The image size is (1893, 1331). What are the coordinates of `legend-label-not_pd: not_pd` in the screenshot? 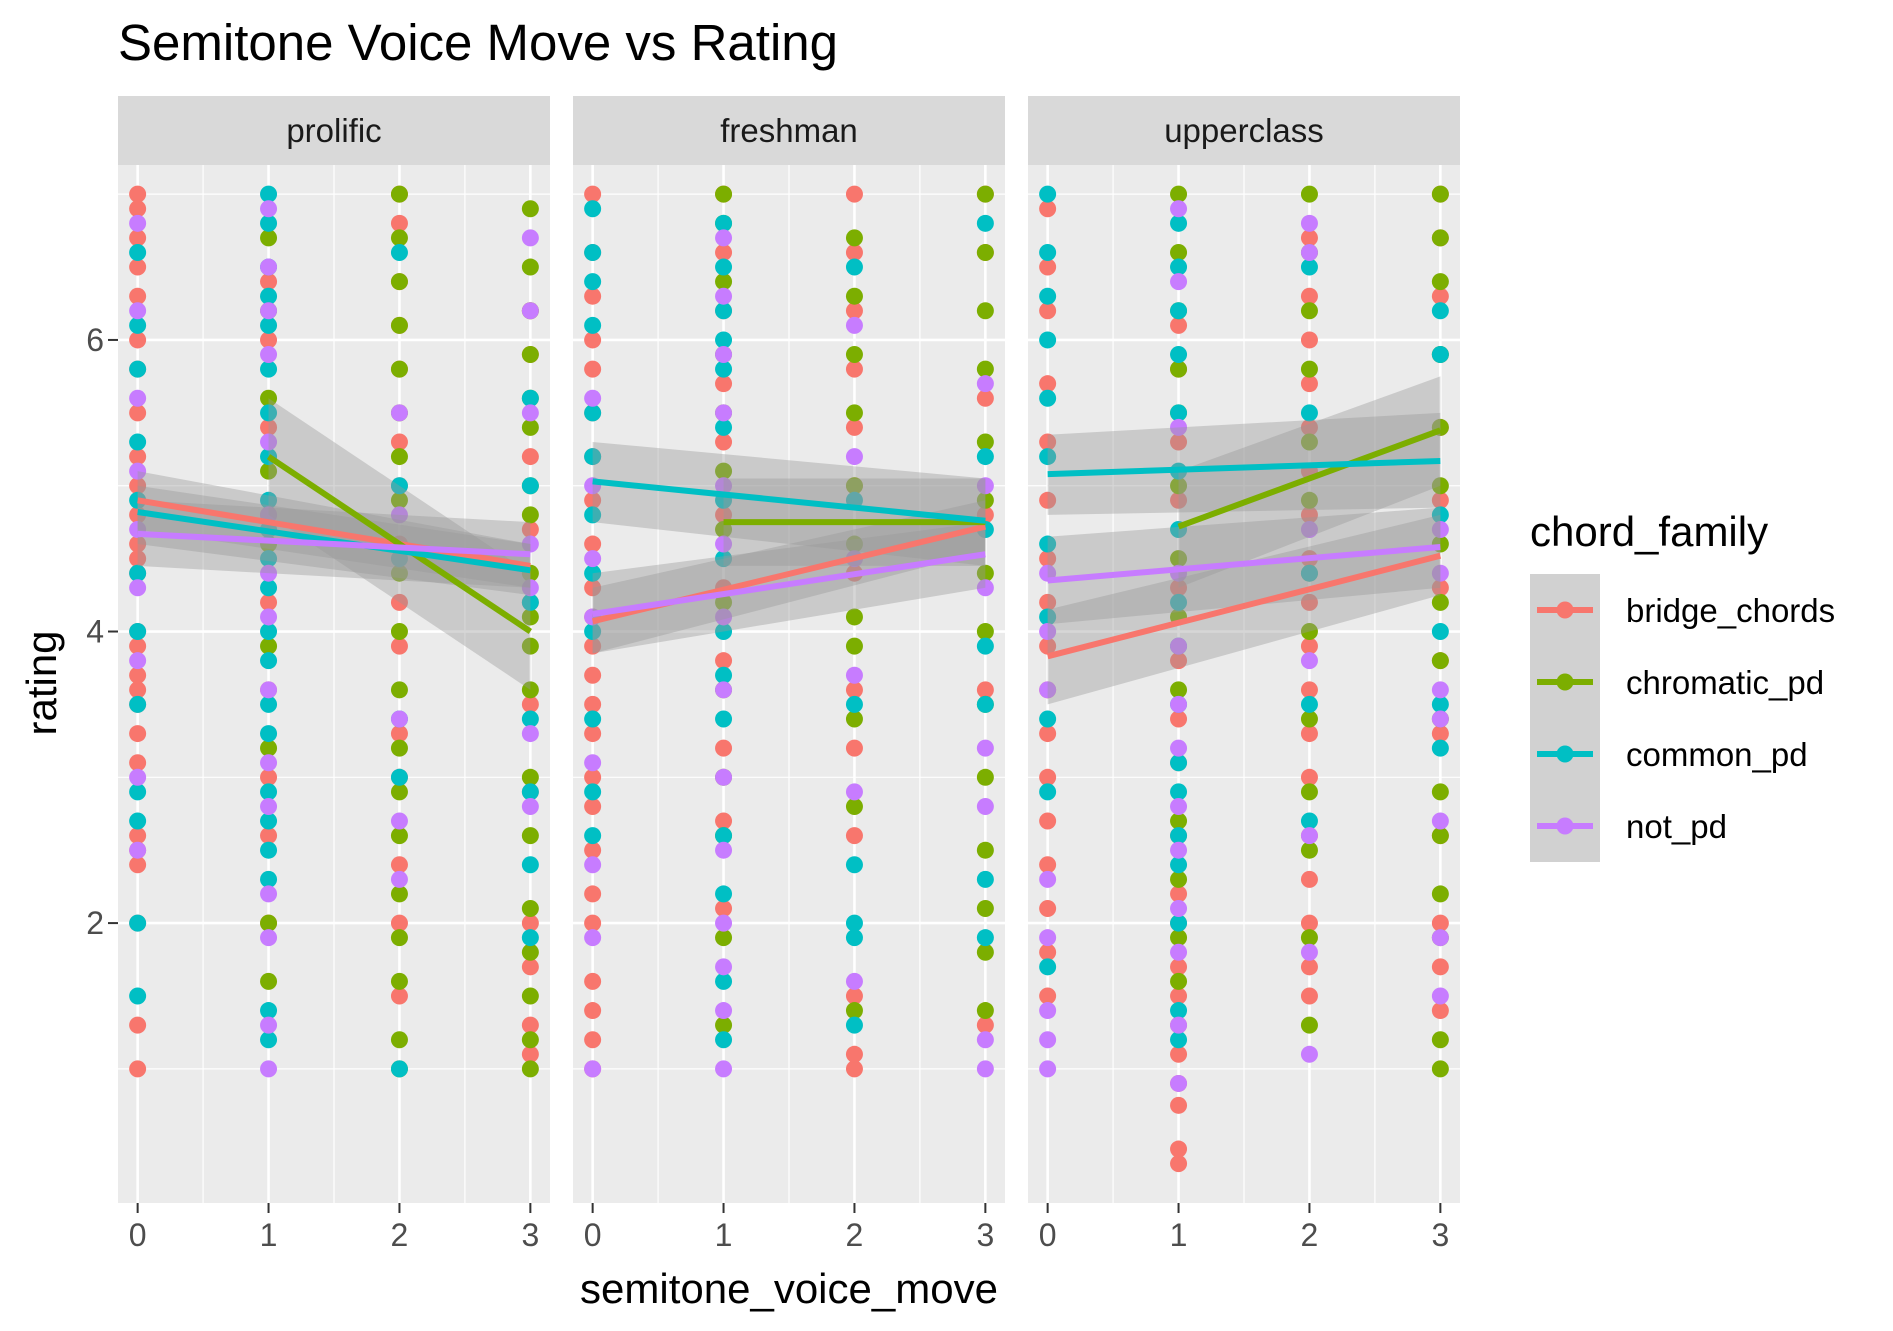 It's located at (1676, 826).